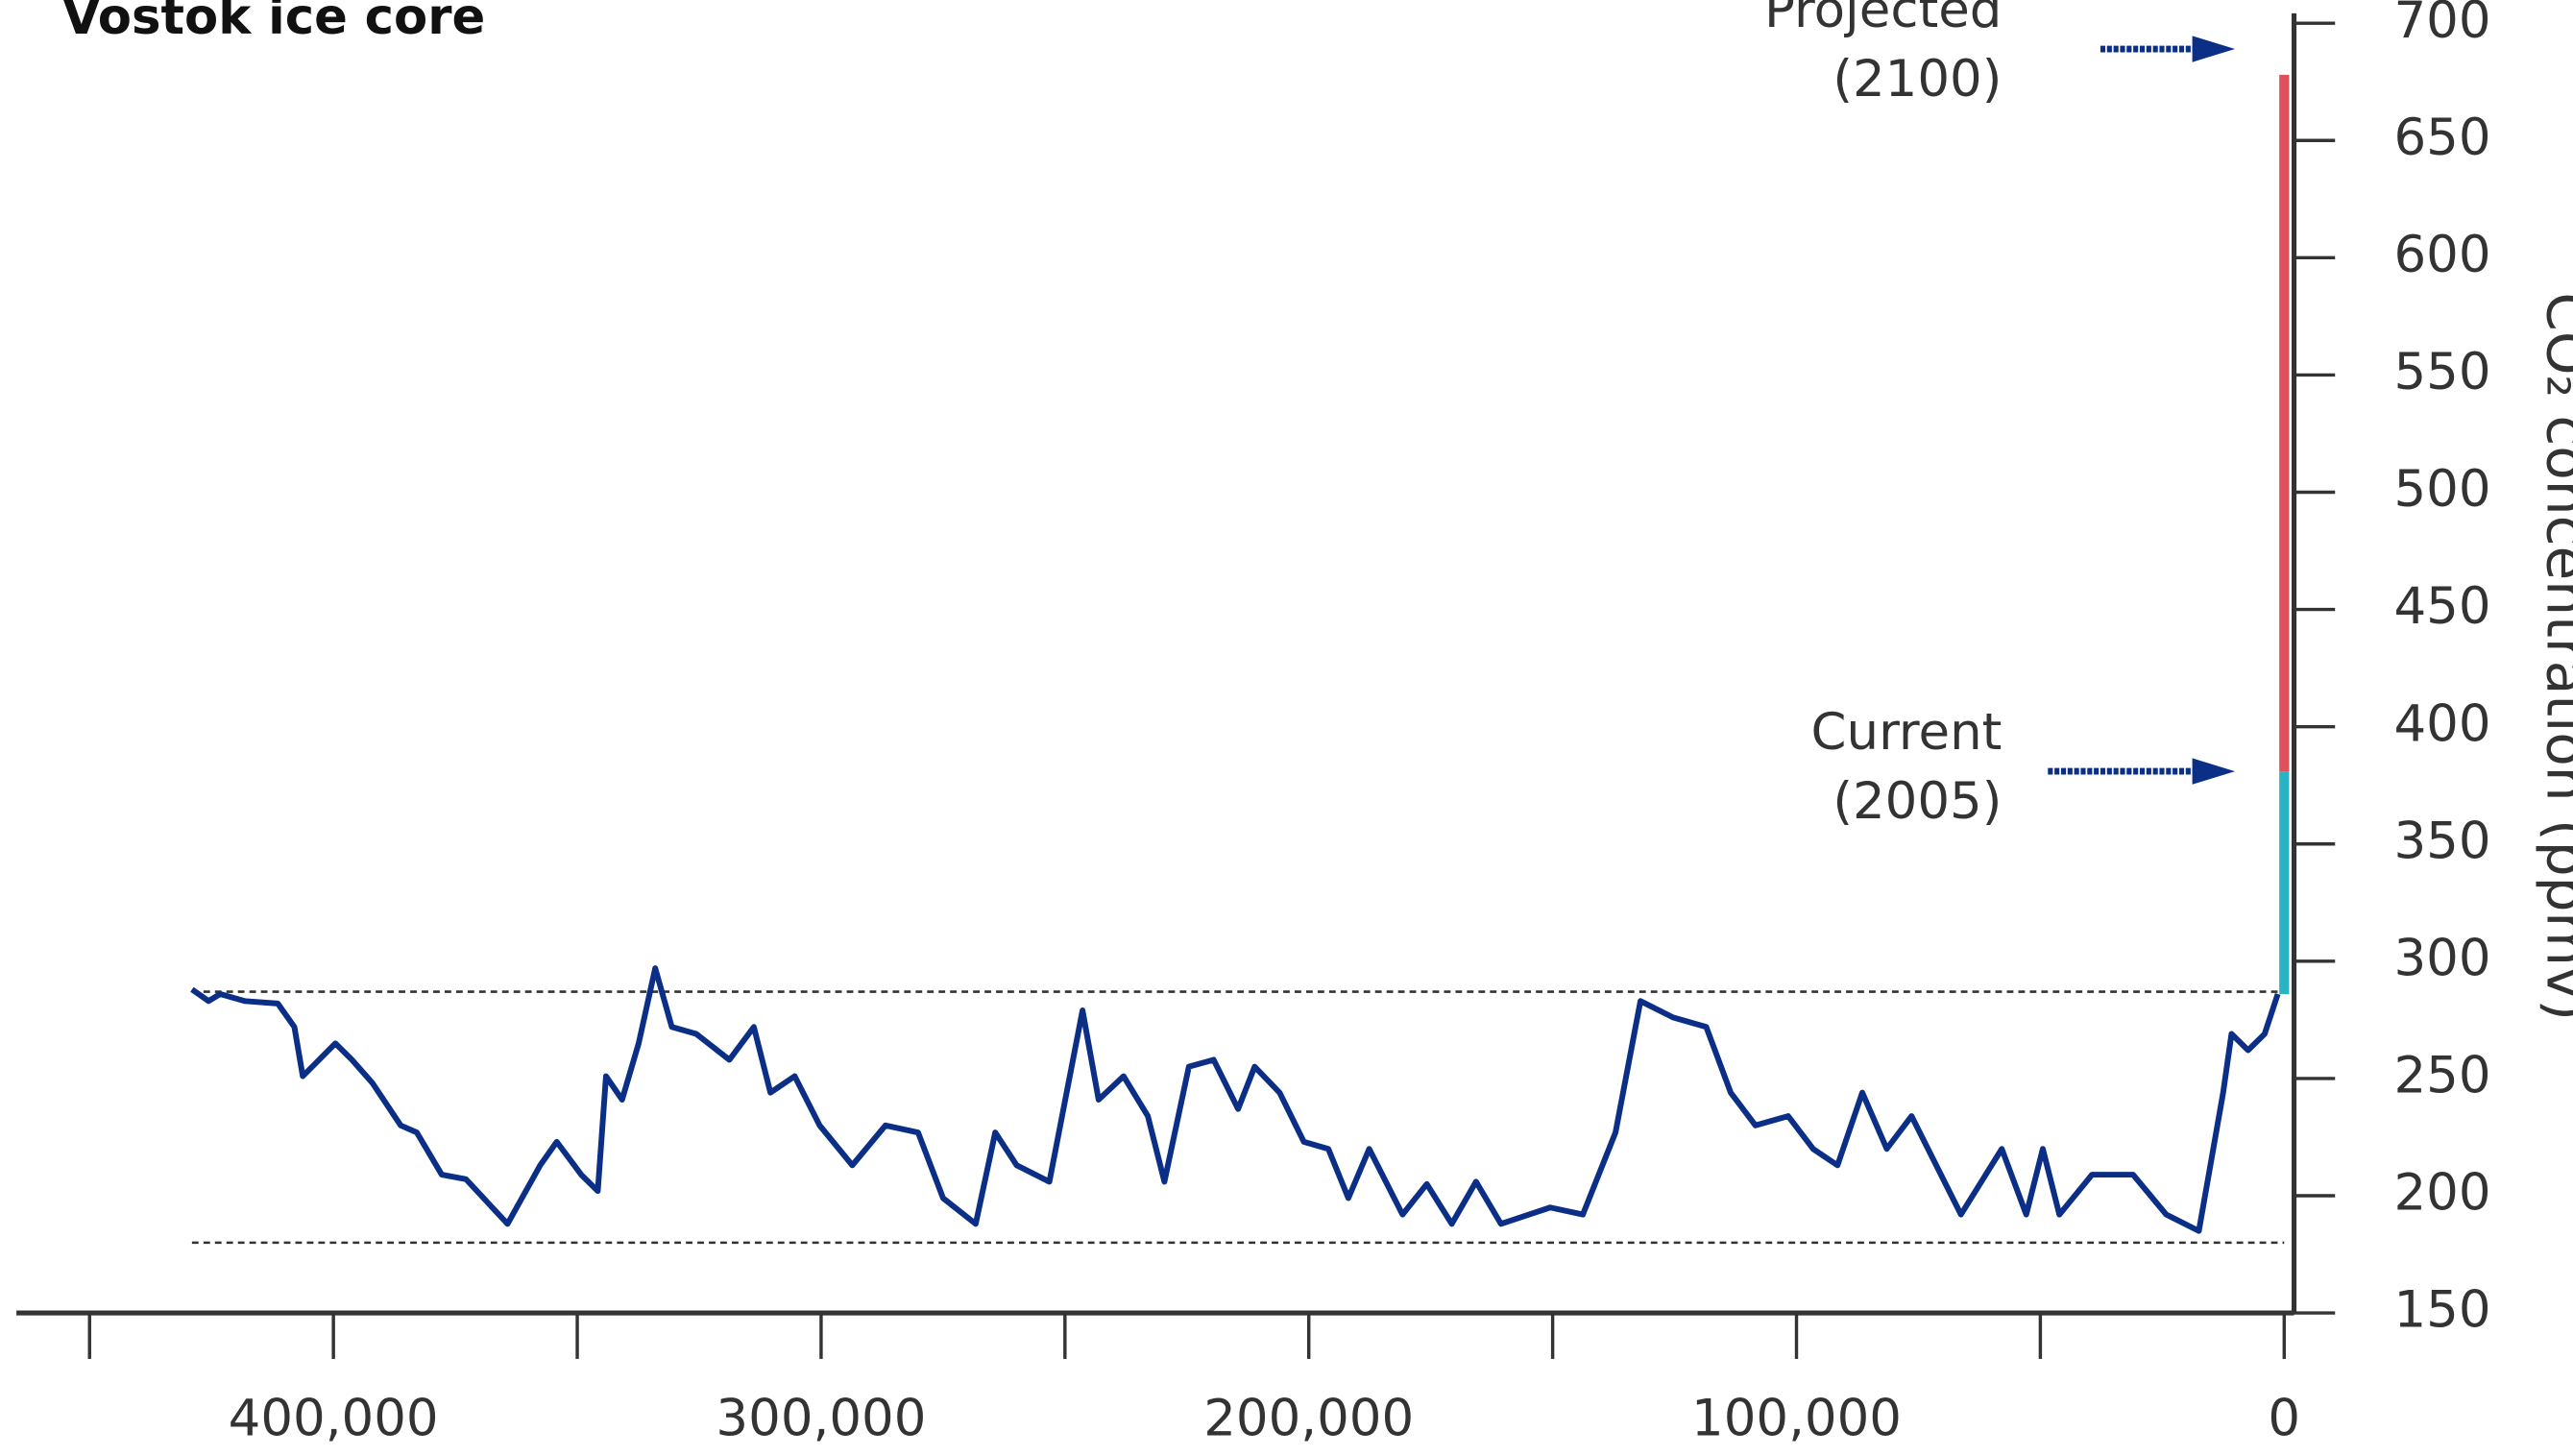  Describe the element at coordinates (1883, 20) in the screenshot. I see `annotation-text: Projected` at that location.